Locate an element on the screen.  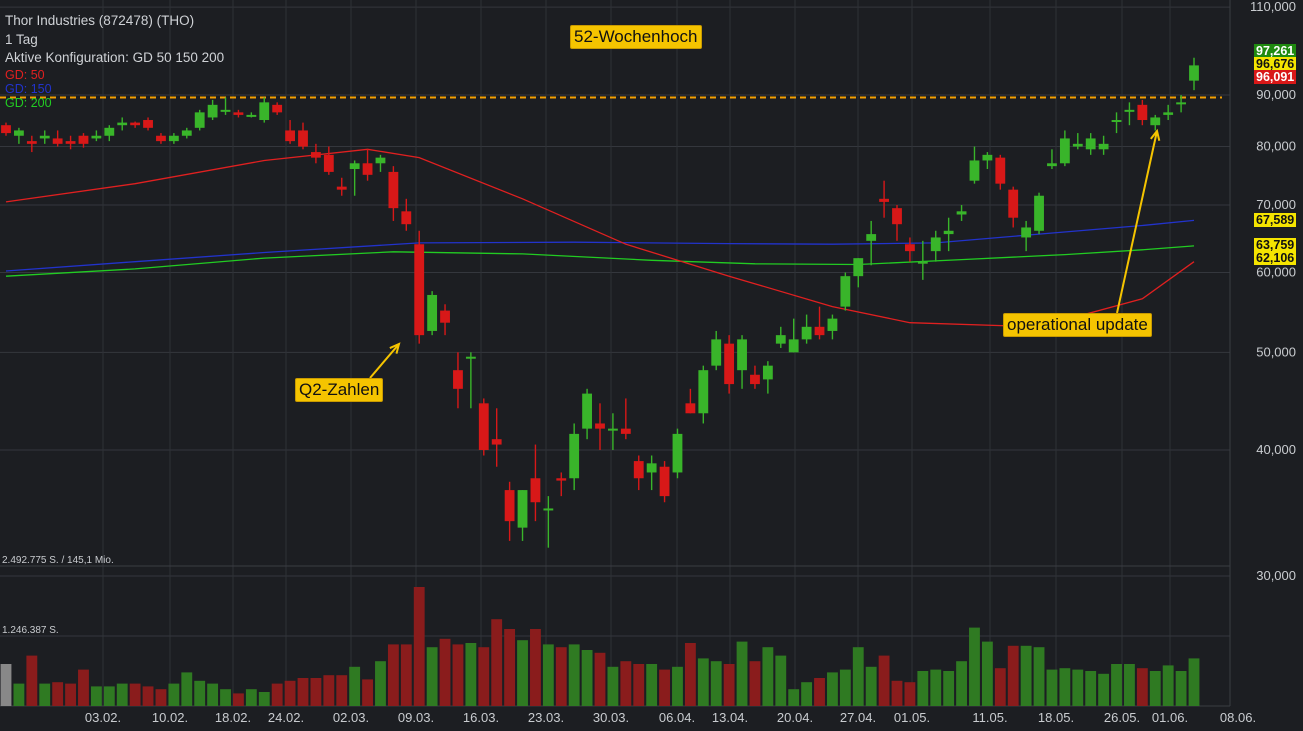
annotation-operational-update: operational update is located at coordinates (1077, 325).